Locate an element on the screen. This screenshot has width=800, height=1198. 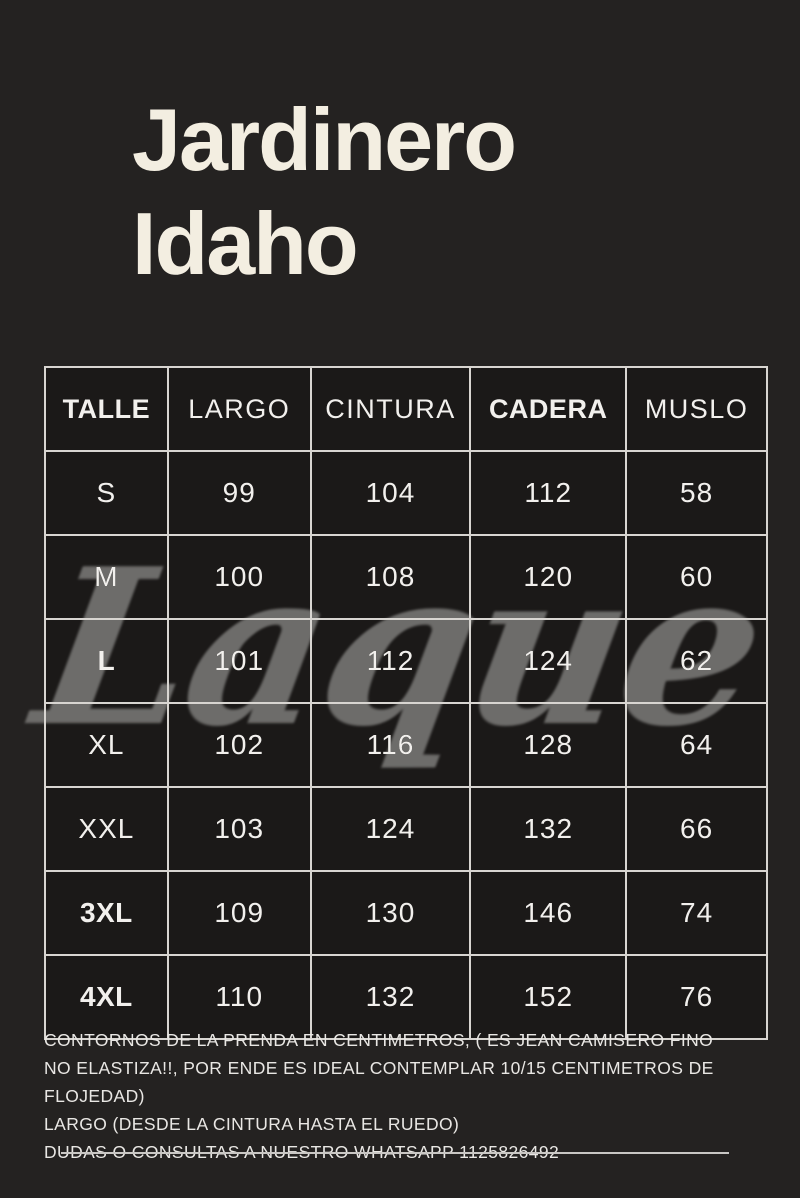
measurement-value: 116 is located at coordinates (390, 745).